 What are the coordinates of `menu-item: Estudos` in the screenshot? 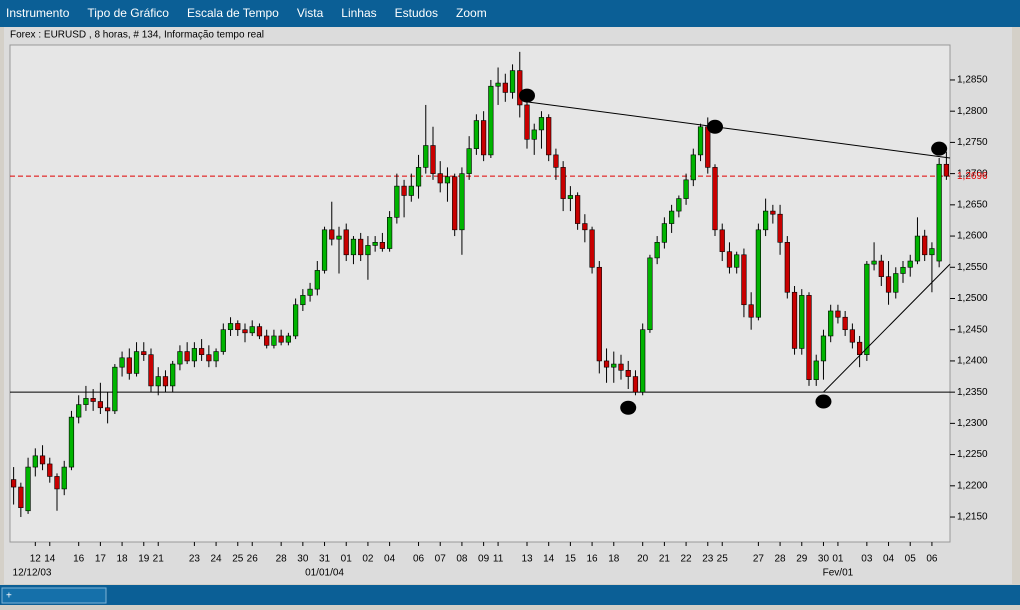 It's located at (416, 13).